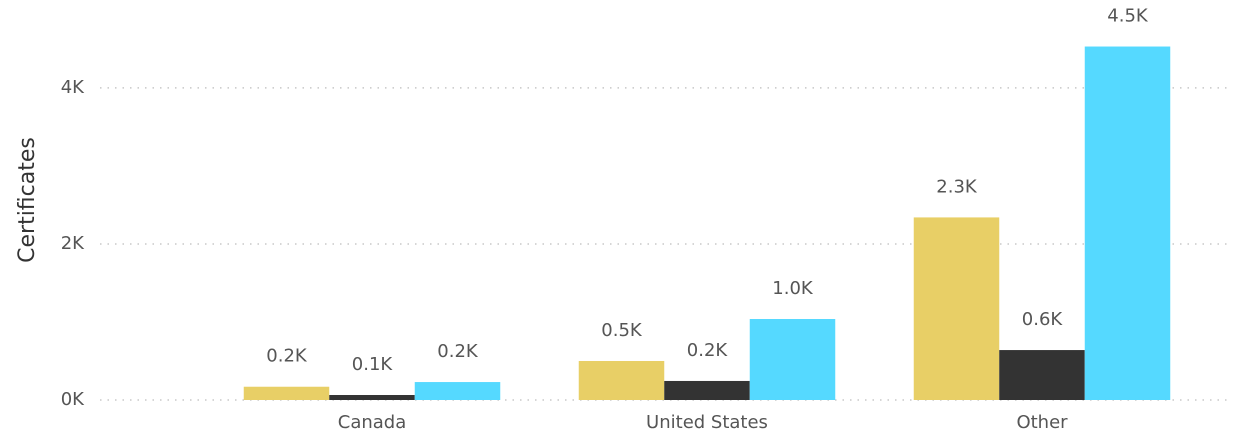 This screenshot has width=1246, height=441. I want to click on data-label: 0.6K, so click(1043, 319).